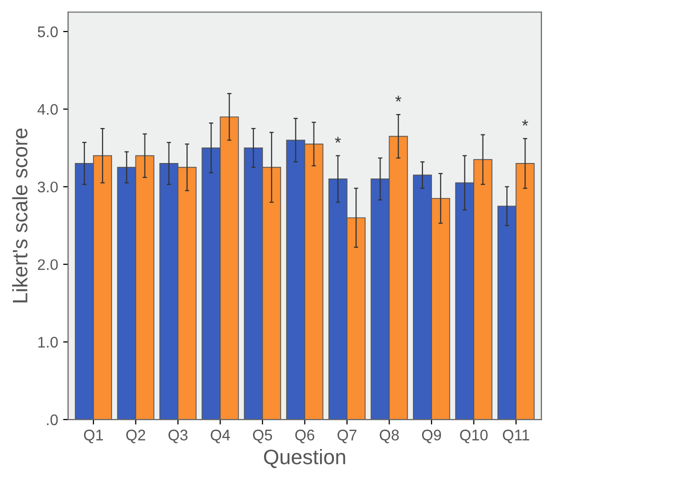 Image resolution: width=681 pixels, height=485 pixels. I want to click on x-tick-label: Q7, so click(347, 437).